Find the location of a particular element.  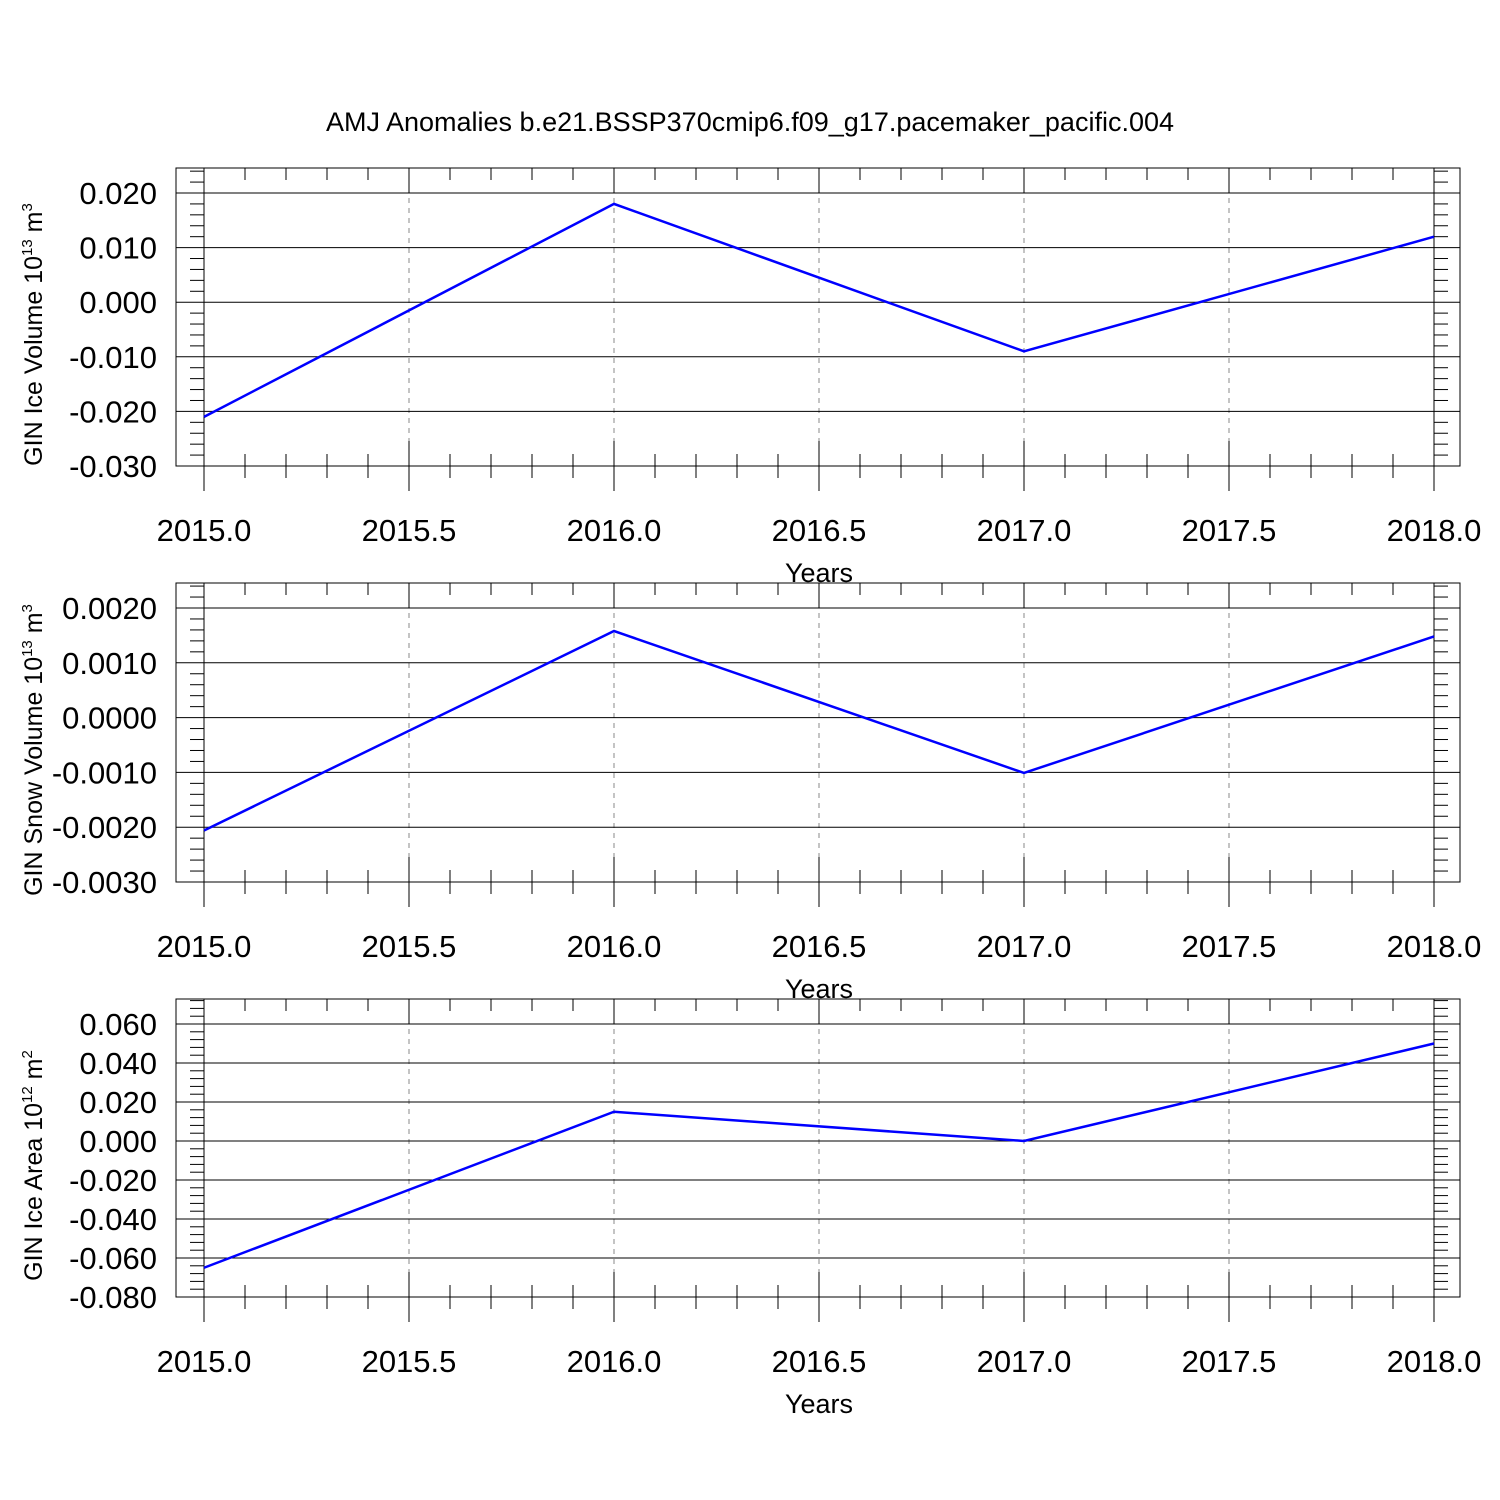

y-tick-label: -0.030 is located at coordinates (113, 466).